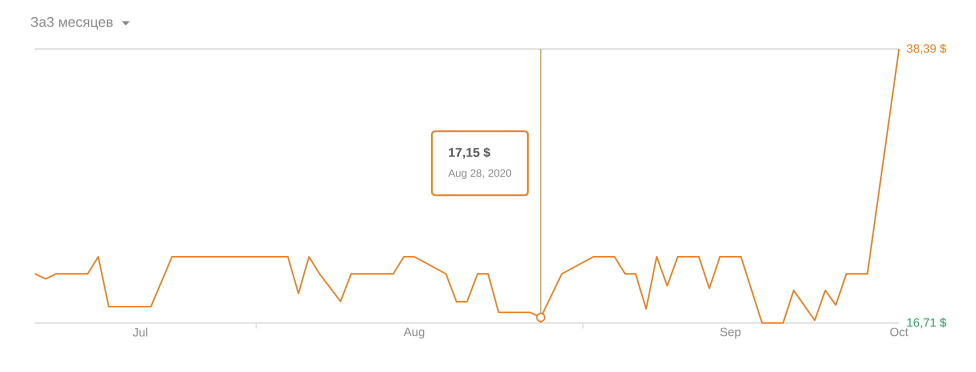 The image size is (976, 372). Describe the element at coordinates (414, 333) in the screenshot. I see `x-tick-label: Aug` at that location.